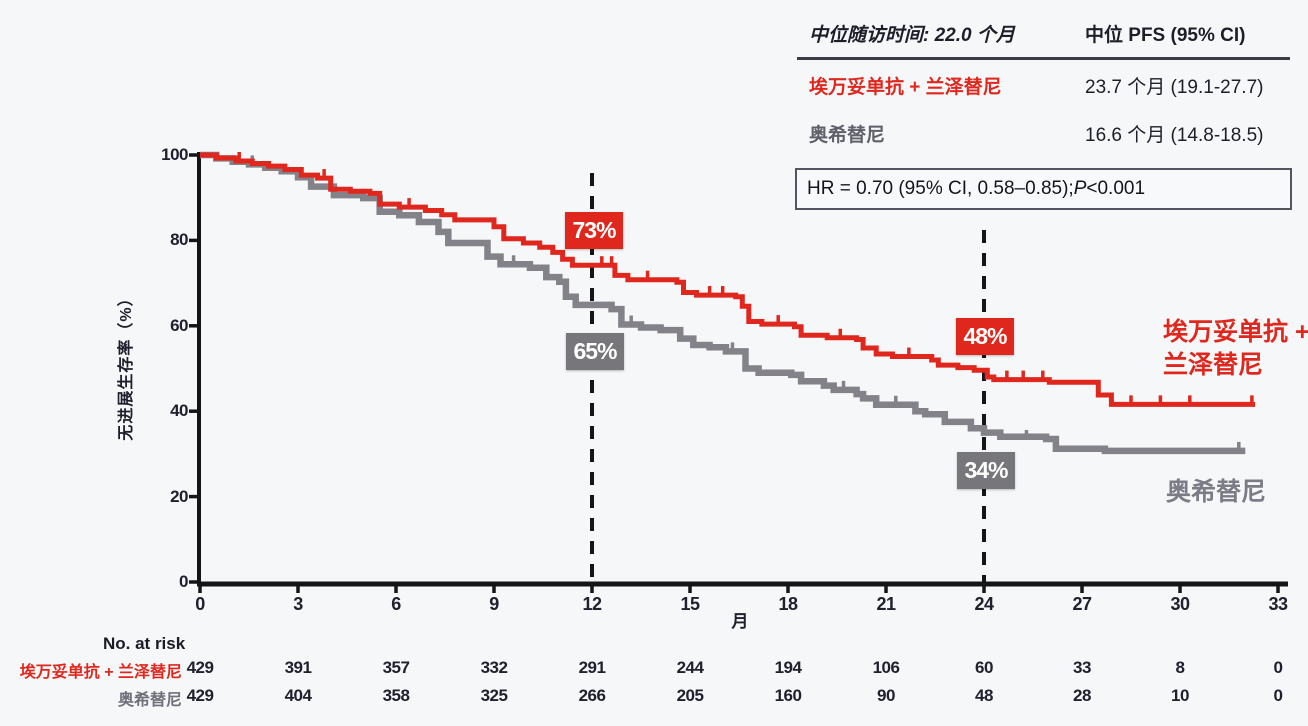  I want to click on summary-row-amivantamab-value: 23.7 个月 (19.1-27.7), so click(1174, 87).